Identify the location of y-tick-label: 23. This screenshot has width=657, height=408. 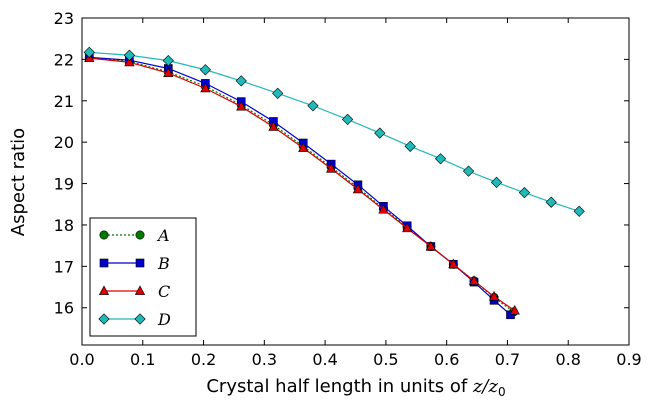
(64, 18).